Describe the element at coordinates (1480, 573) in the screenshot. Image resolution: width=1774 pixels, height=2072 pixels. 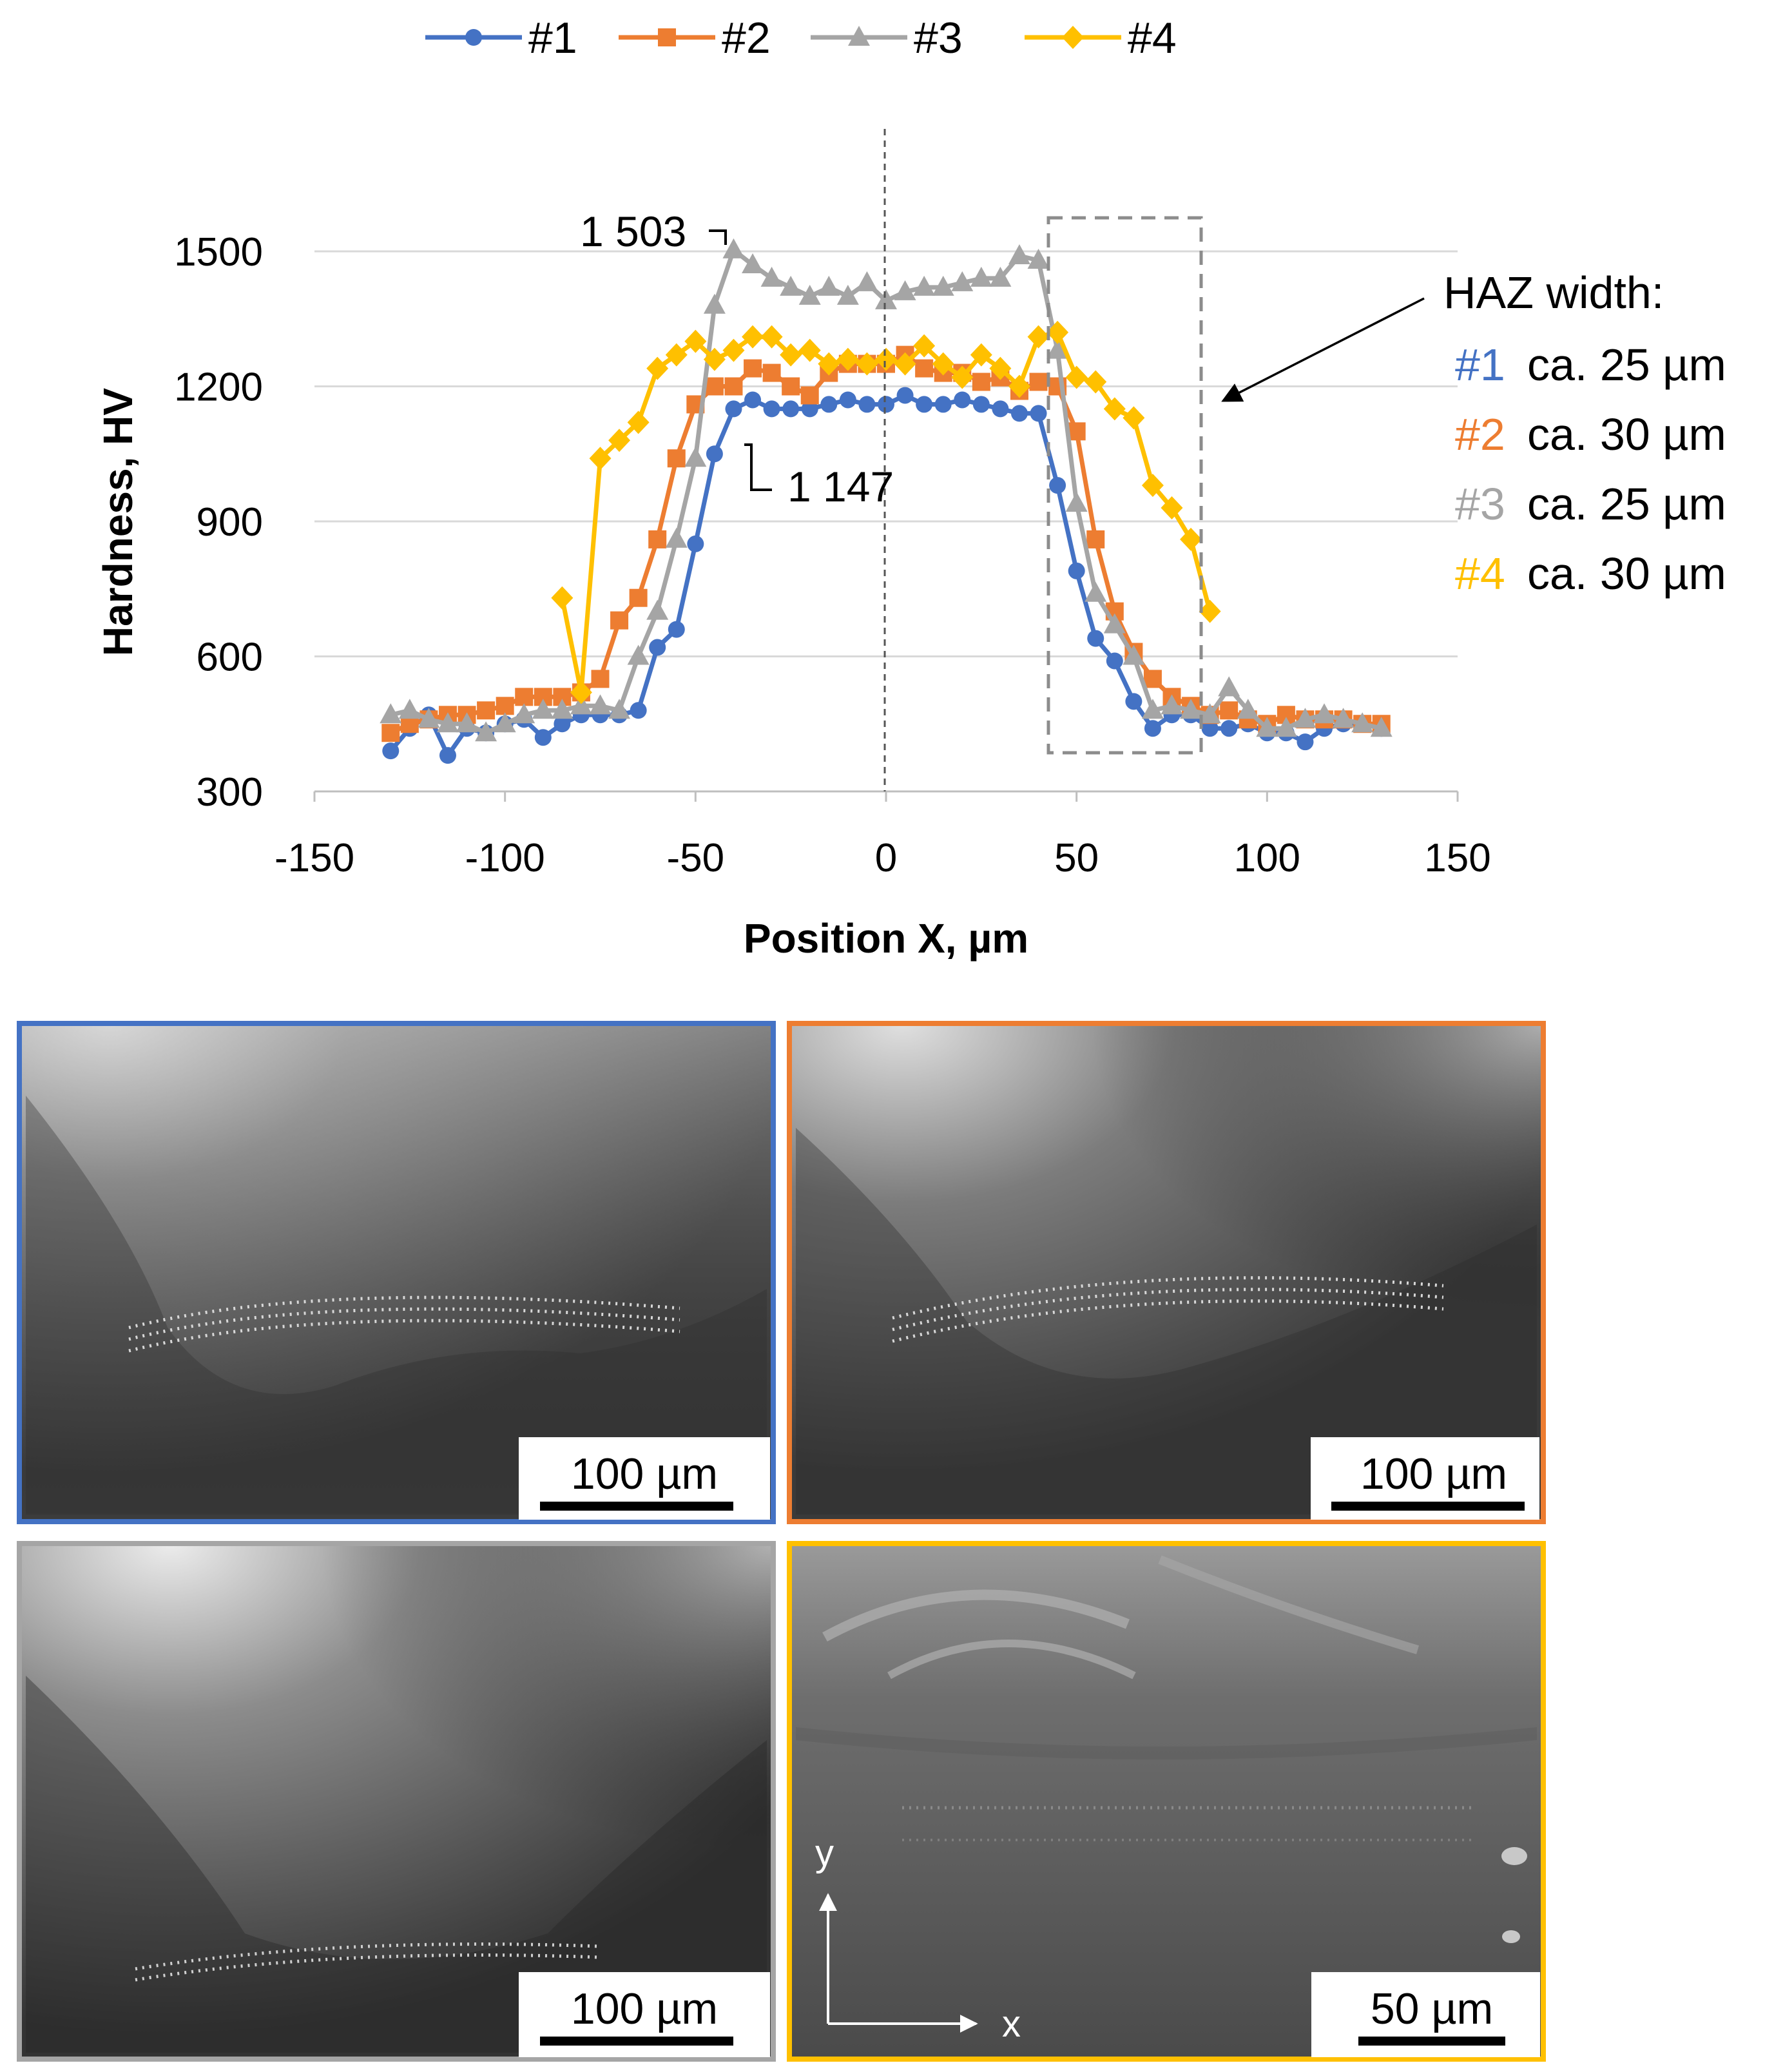
I see `haz-entry-id: #4` at that location.